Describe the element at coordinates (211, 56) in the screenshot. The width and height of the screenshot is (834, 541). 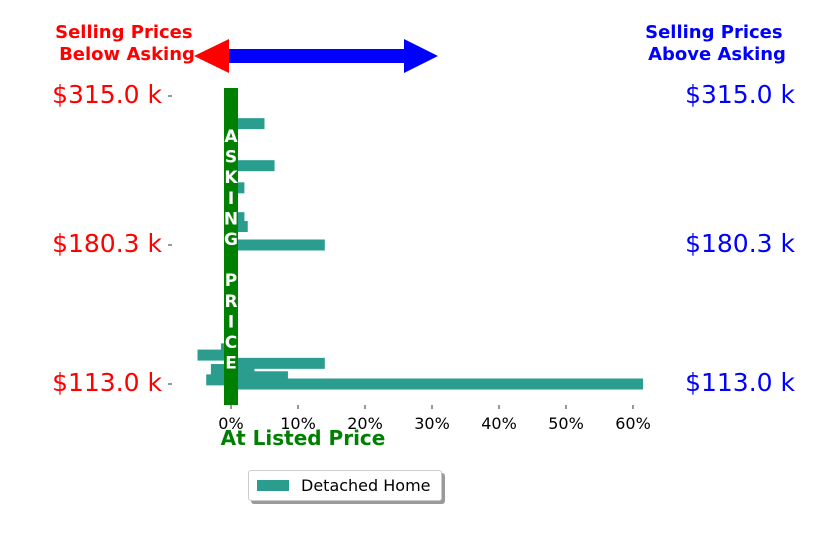
I see `arrow-head-left` at that location.